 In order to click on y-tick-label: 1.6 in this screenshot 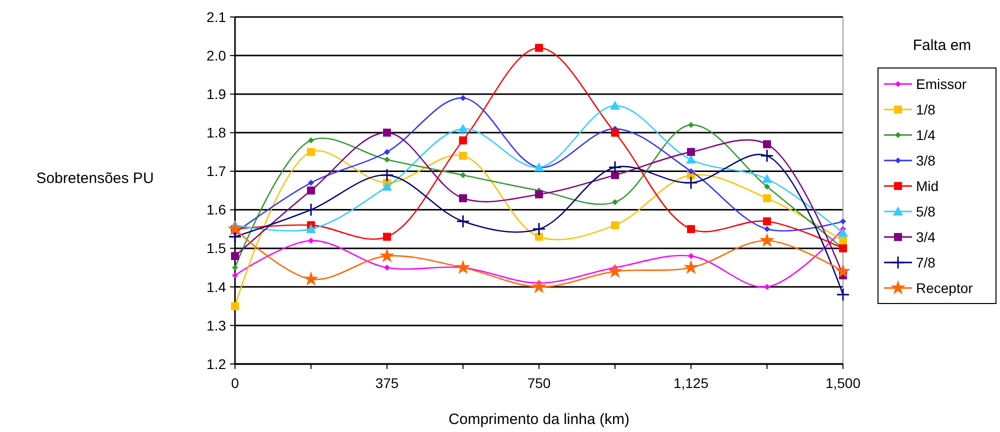, I will do `click(216, 210)`.